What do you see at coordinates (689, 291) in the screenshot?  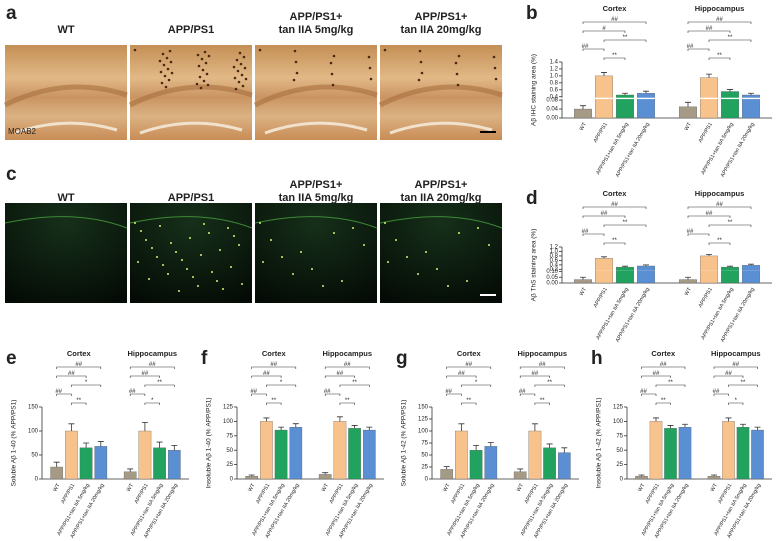 I see `x-tick-label: WT` at bounding box center [689, 291].